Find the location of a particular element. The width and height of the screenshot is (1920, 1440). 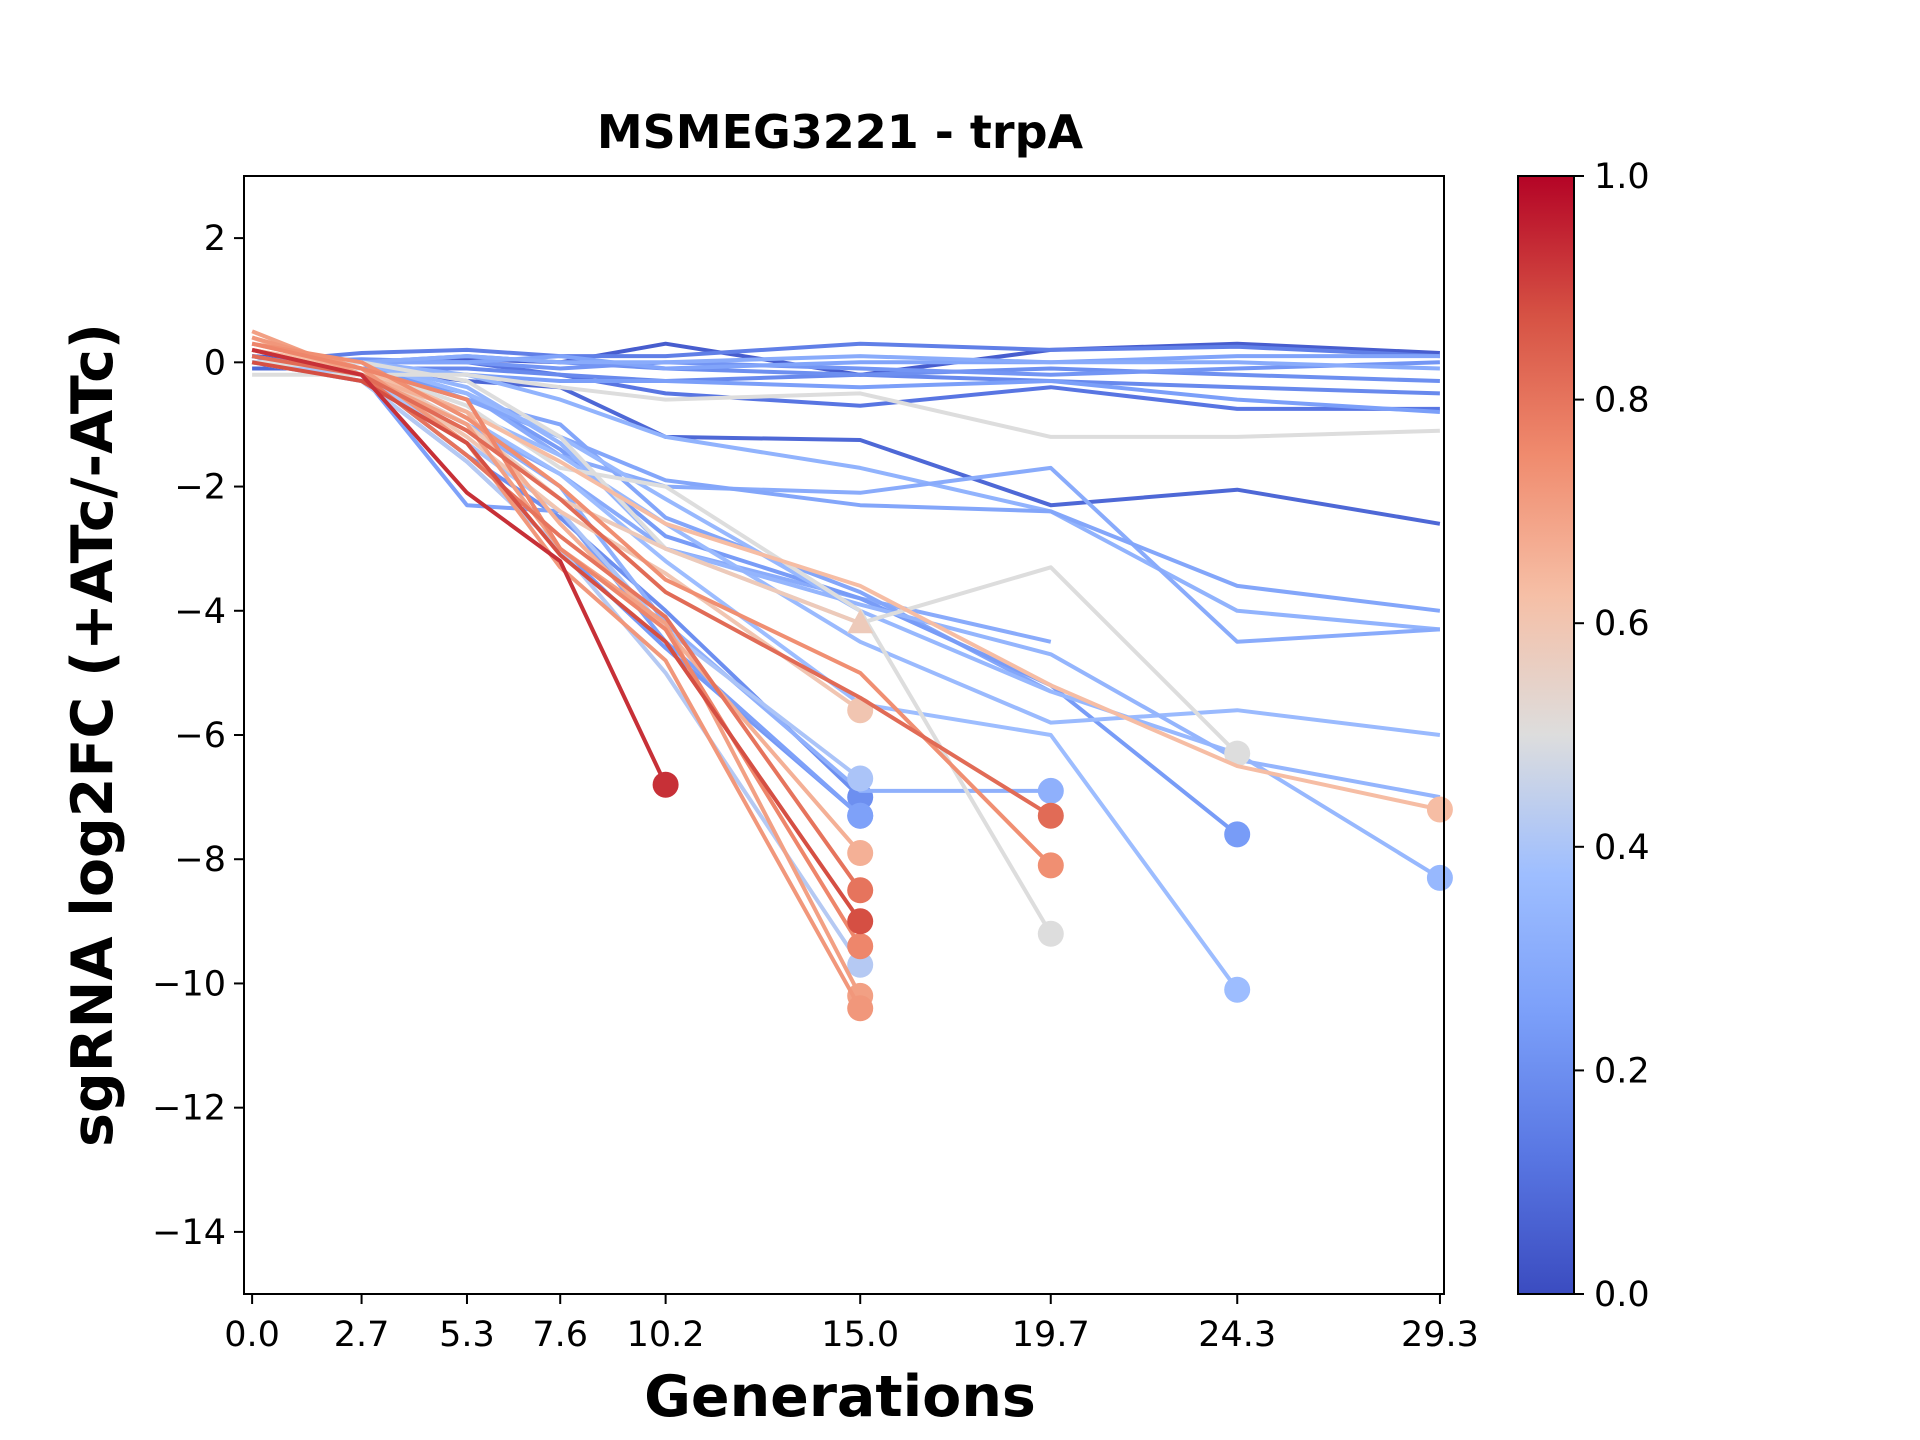

x-tick-label: 10.2 is located at coordinates (666, 1335).